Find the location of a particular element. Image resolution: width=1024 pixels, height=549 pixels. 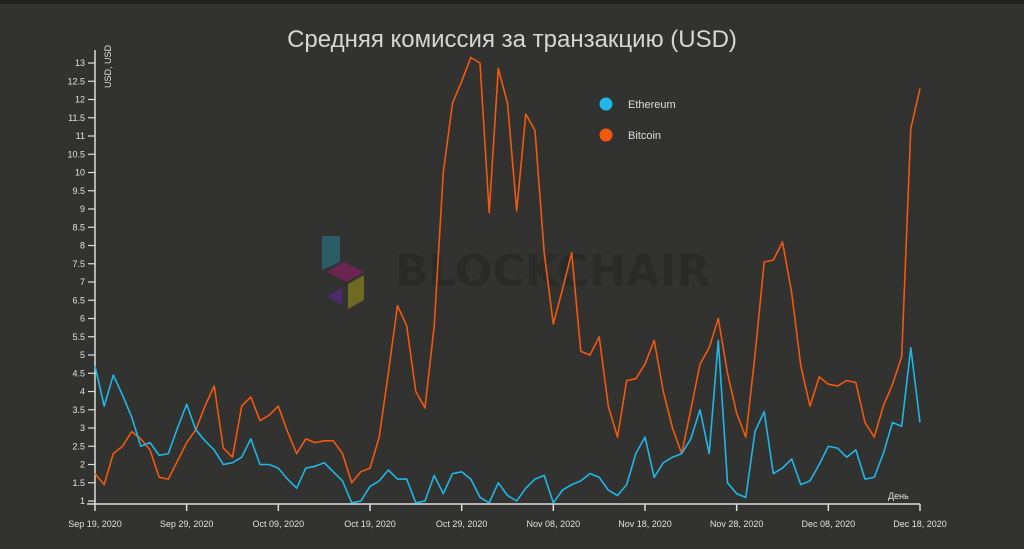

y-tick-label: 1 is located at coordinates (82, 501).